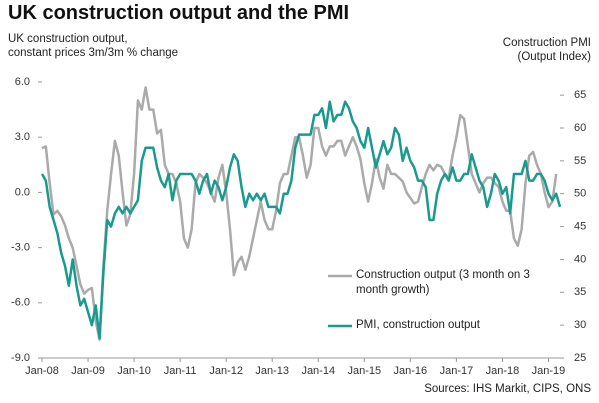  I want to click on x-tick-label: Jan-10, so click(134, 371).